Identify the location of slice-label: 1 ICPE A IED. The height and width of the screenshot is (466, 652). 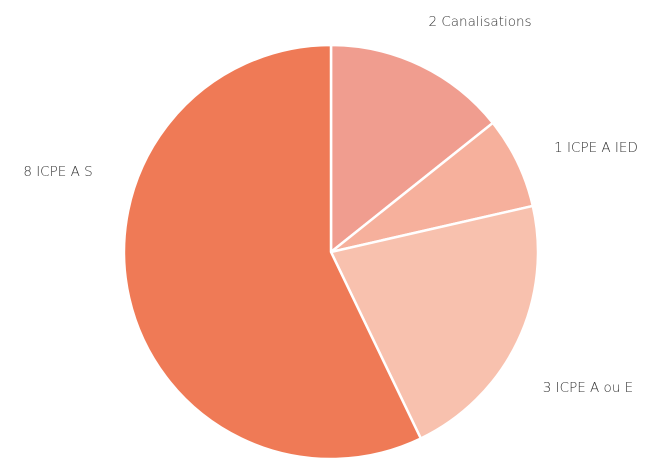
(596, 148).